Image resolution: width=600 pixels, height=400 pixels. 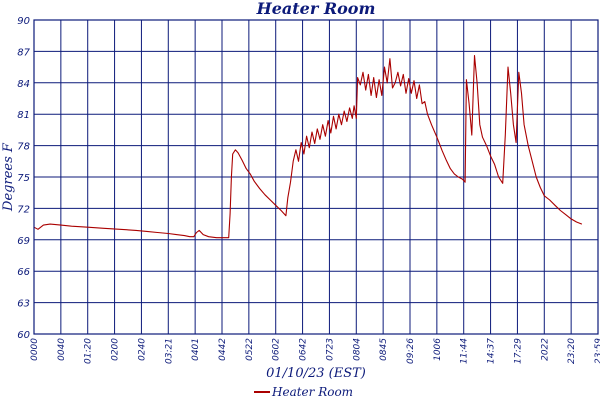 What do you see at coordinates (23, 304) in the screenshot?
I see `y-tick-label: 63` at bounding box center [23, 304].